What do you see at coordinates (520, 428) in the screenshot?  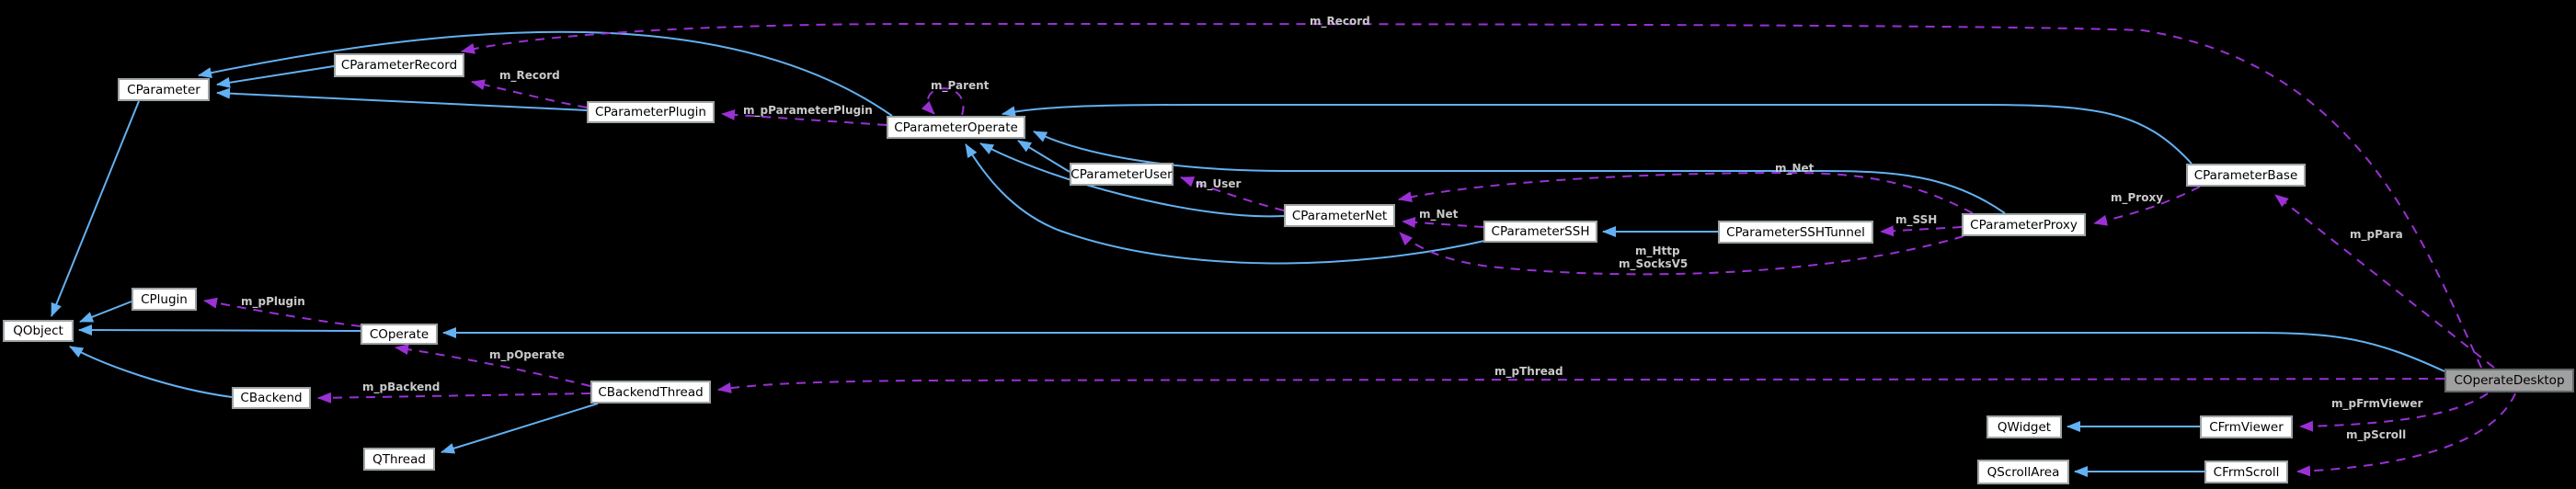 I see `edge-backendthread-to-qthread` at bounding box center [520, 428].